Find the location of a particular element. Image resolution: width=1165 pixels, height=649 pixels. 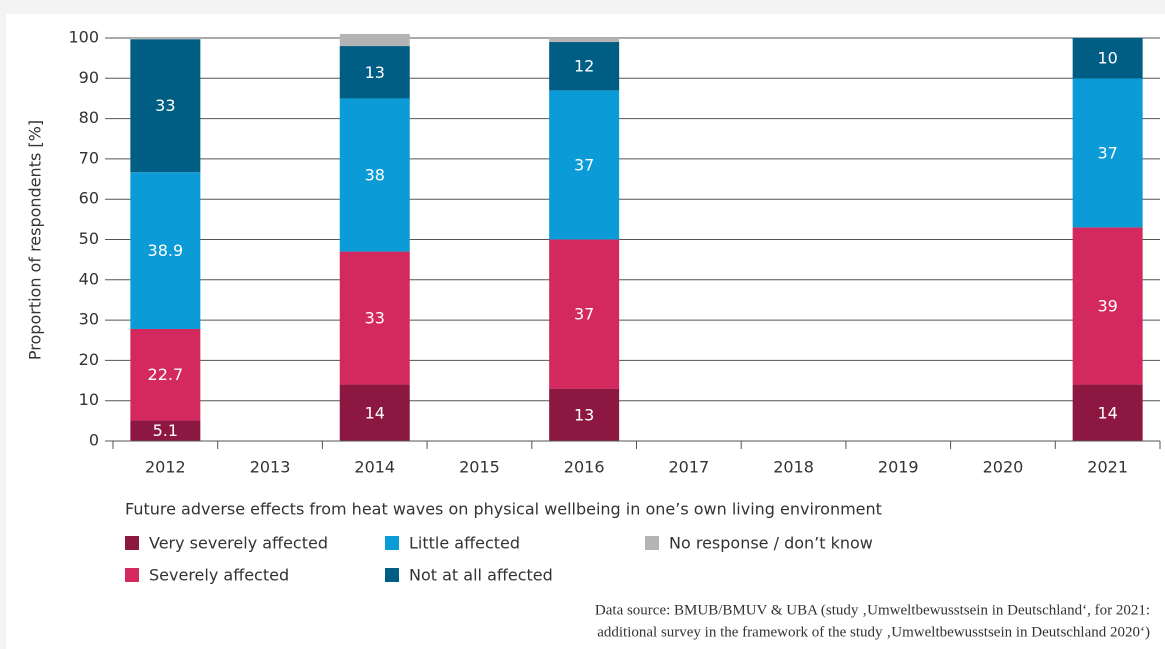

x-tick-label: 2019 is located at coordinates (898, 467).